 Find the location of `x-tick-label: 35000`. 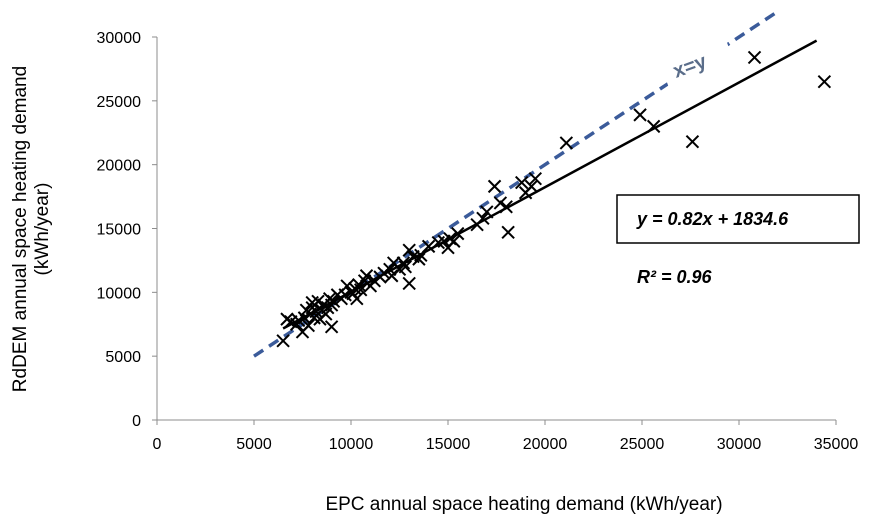

x-tick-label: 35000 is located at coordinates (836, 444).